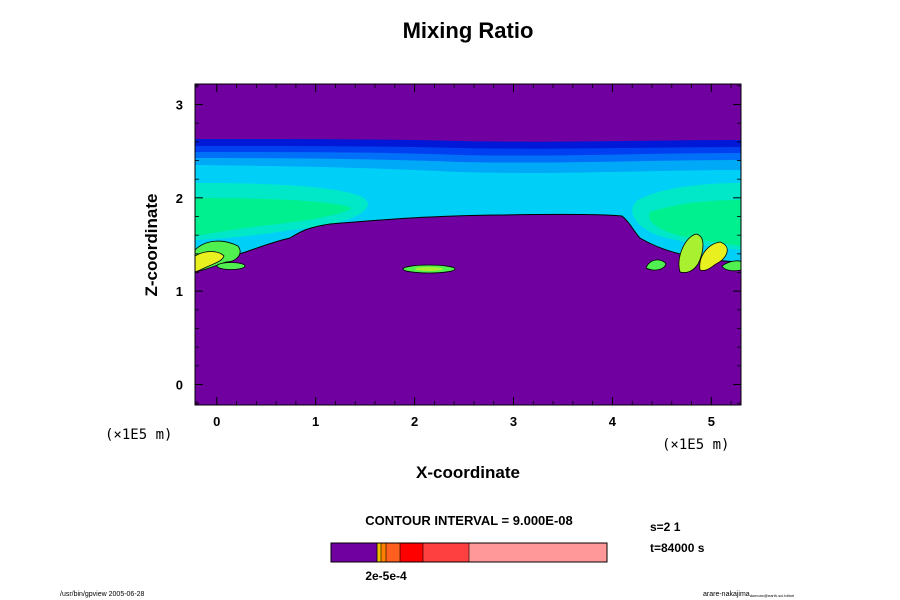 The width and height of the screenshot is (900, 600). Describe the element at coordinates (179, 384) in the screenshot. I see `y-tick-label: 0` at that location.